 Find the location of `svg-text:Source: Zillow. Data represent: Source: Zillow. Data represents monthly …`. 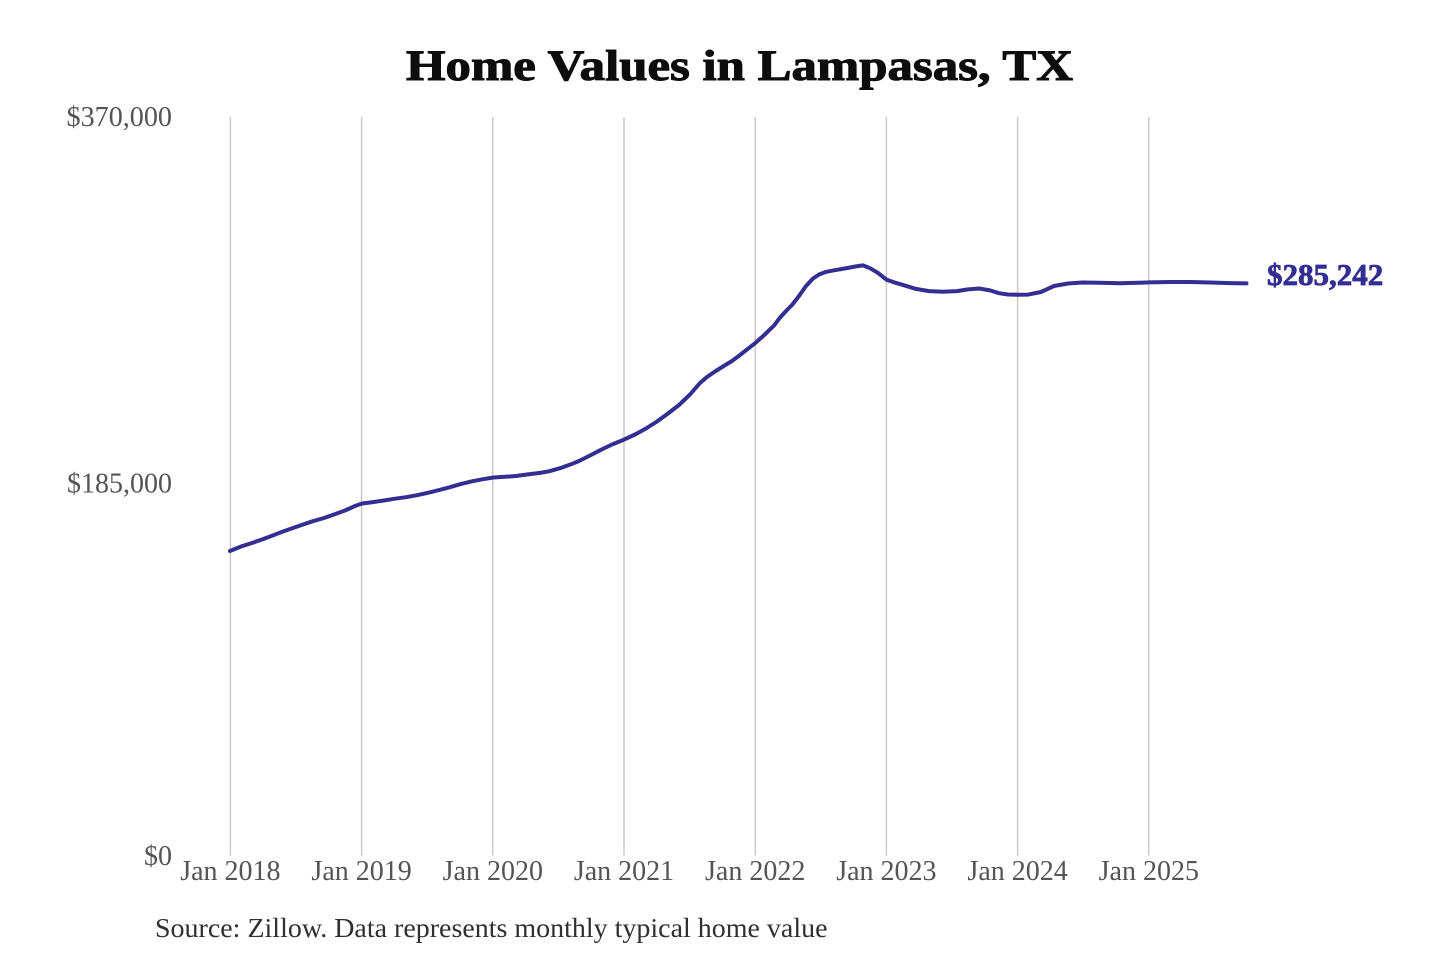

svg-text:Source: Zillow. Data represent: Source: Zillow. Data represents monthly … is located at coordinates (491, 928).